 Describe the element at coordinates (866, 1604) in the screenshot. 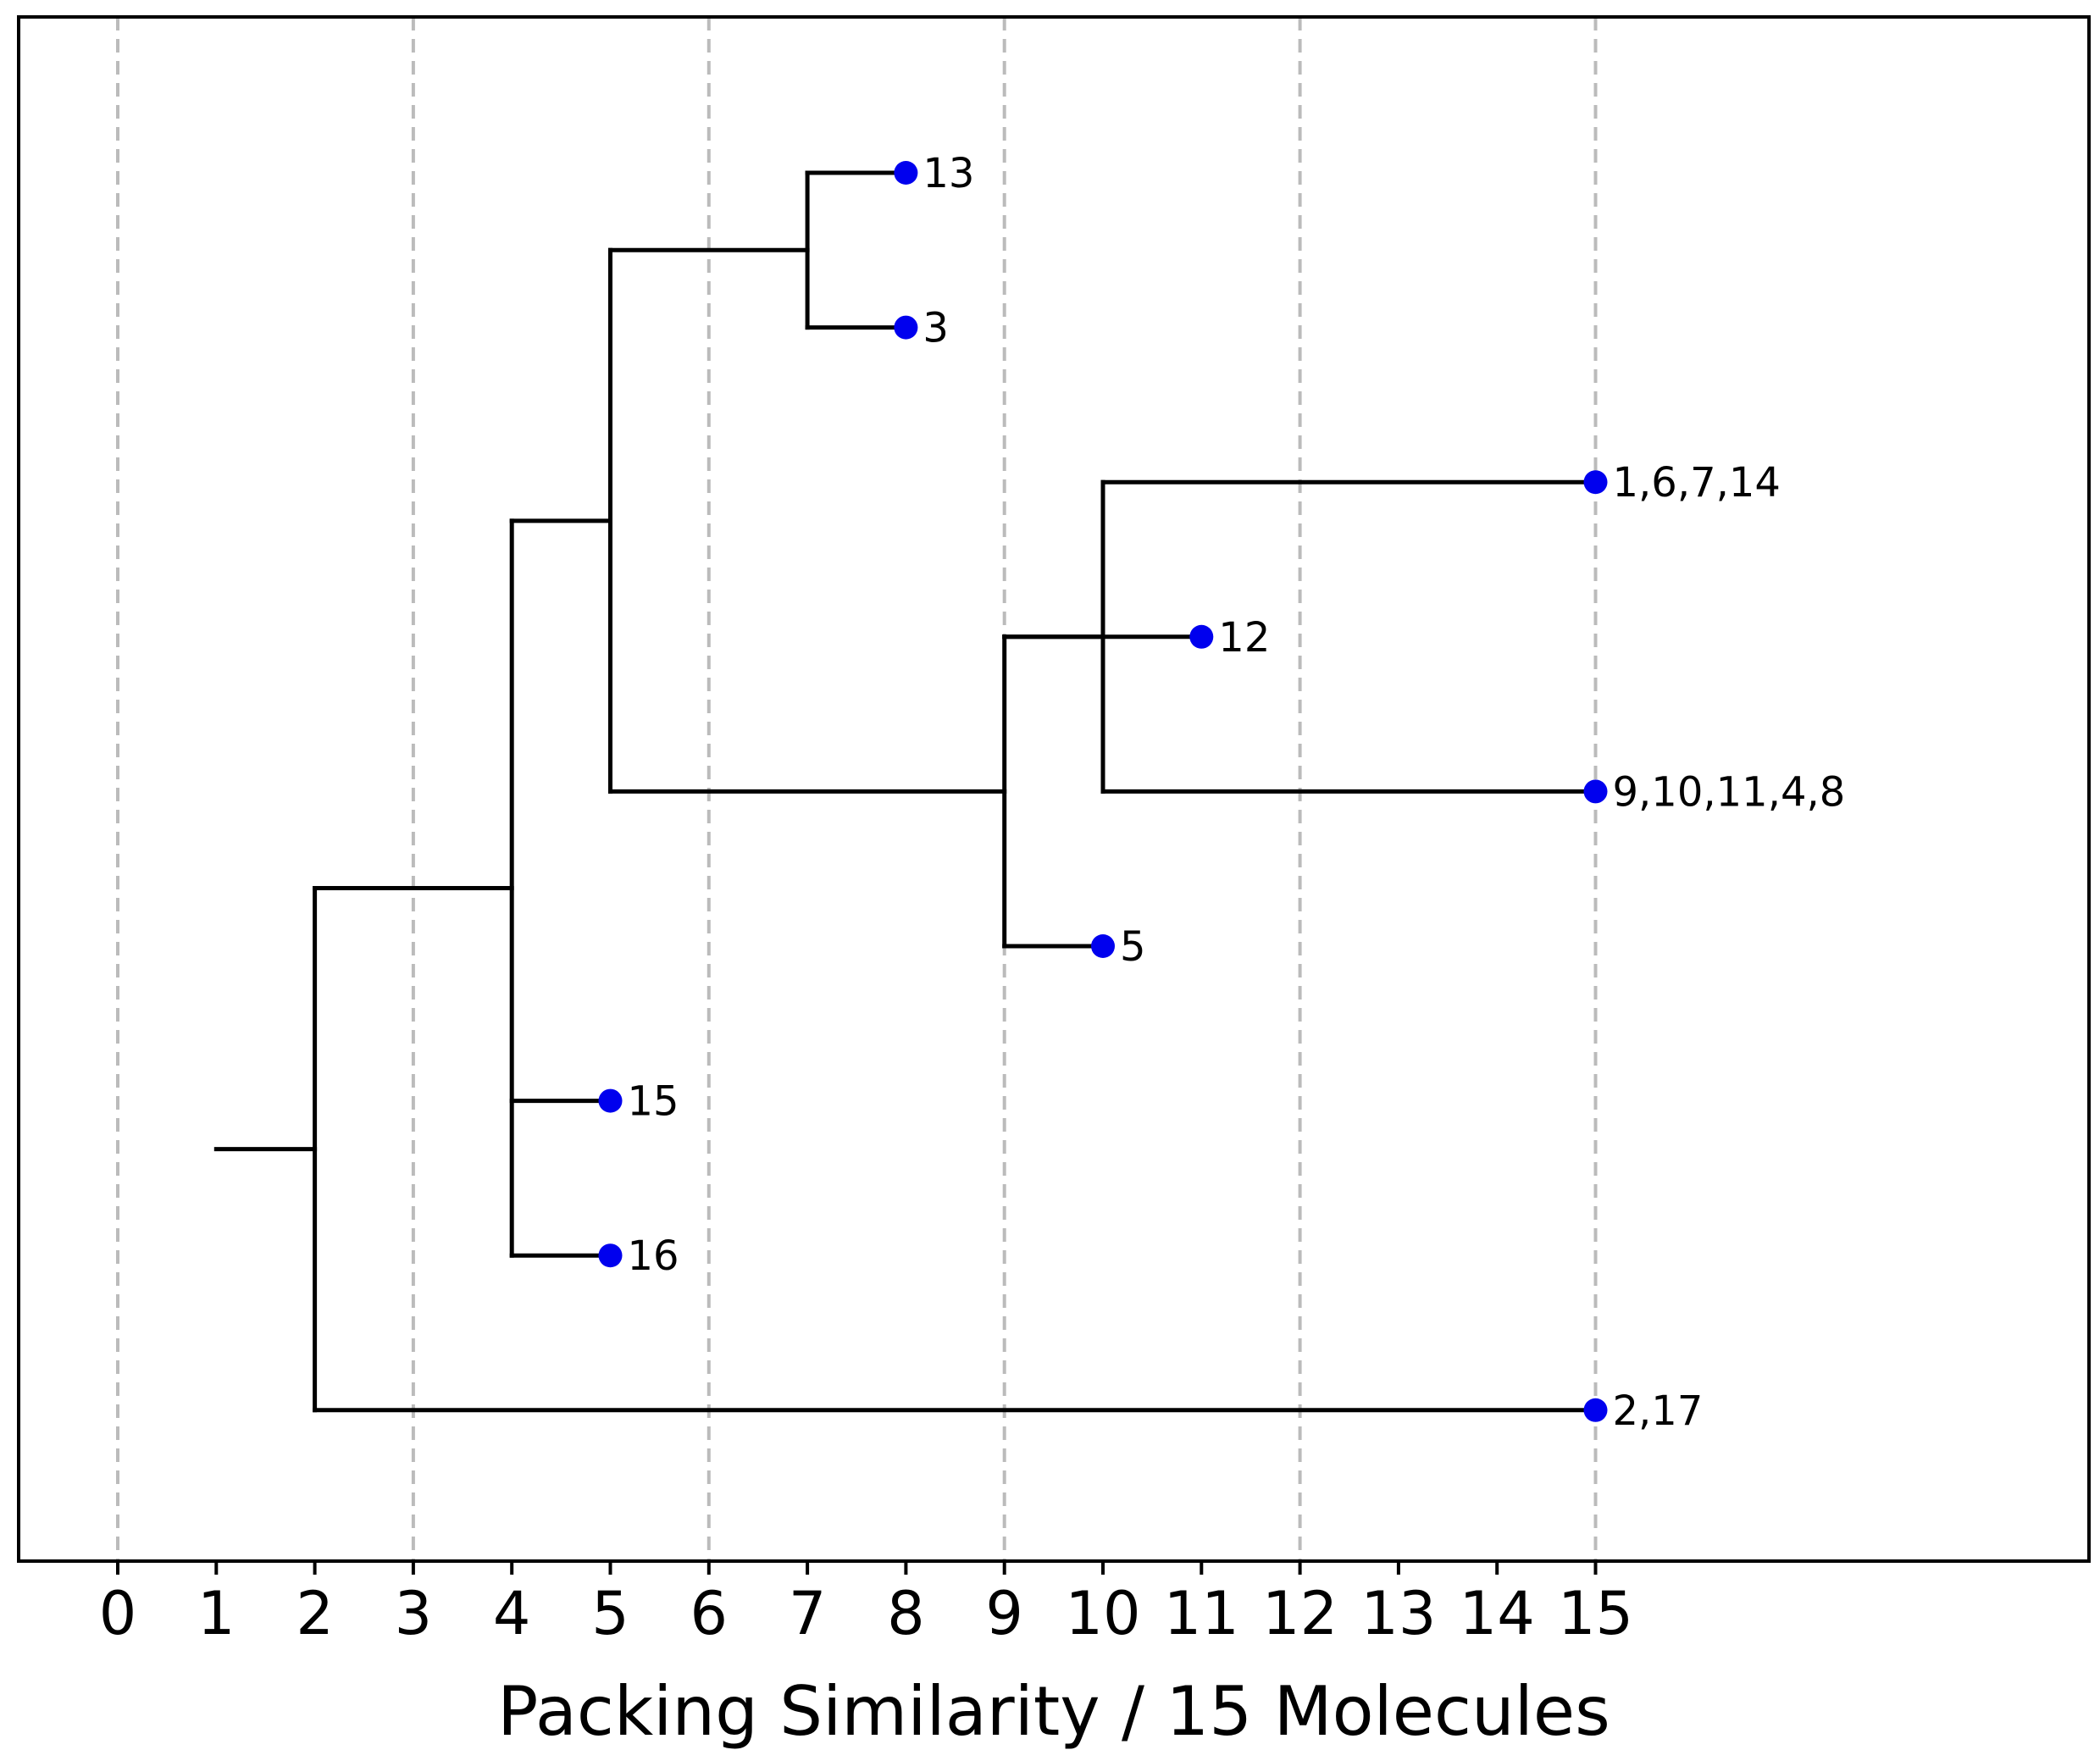

I see `x-axis-ticks: 0 1 2 3 4 5 6 7 8 9 10 11 12 13 14 15` at that location.